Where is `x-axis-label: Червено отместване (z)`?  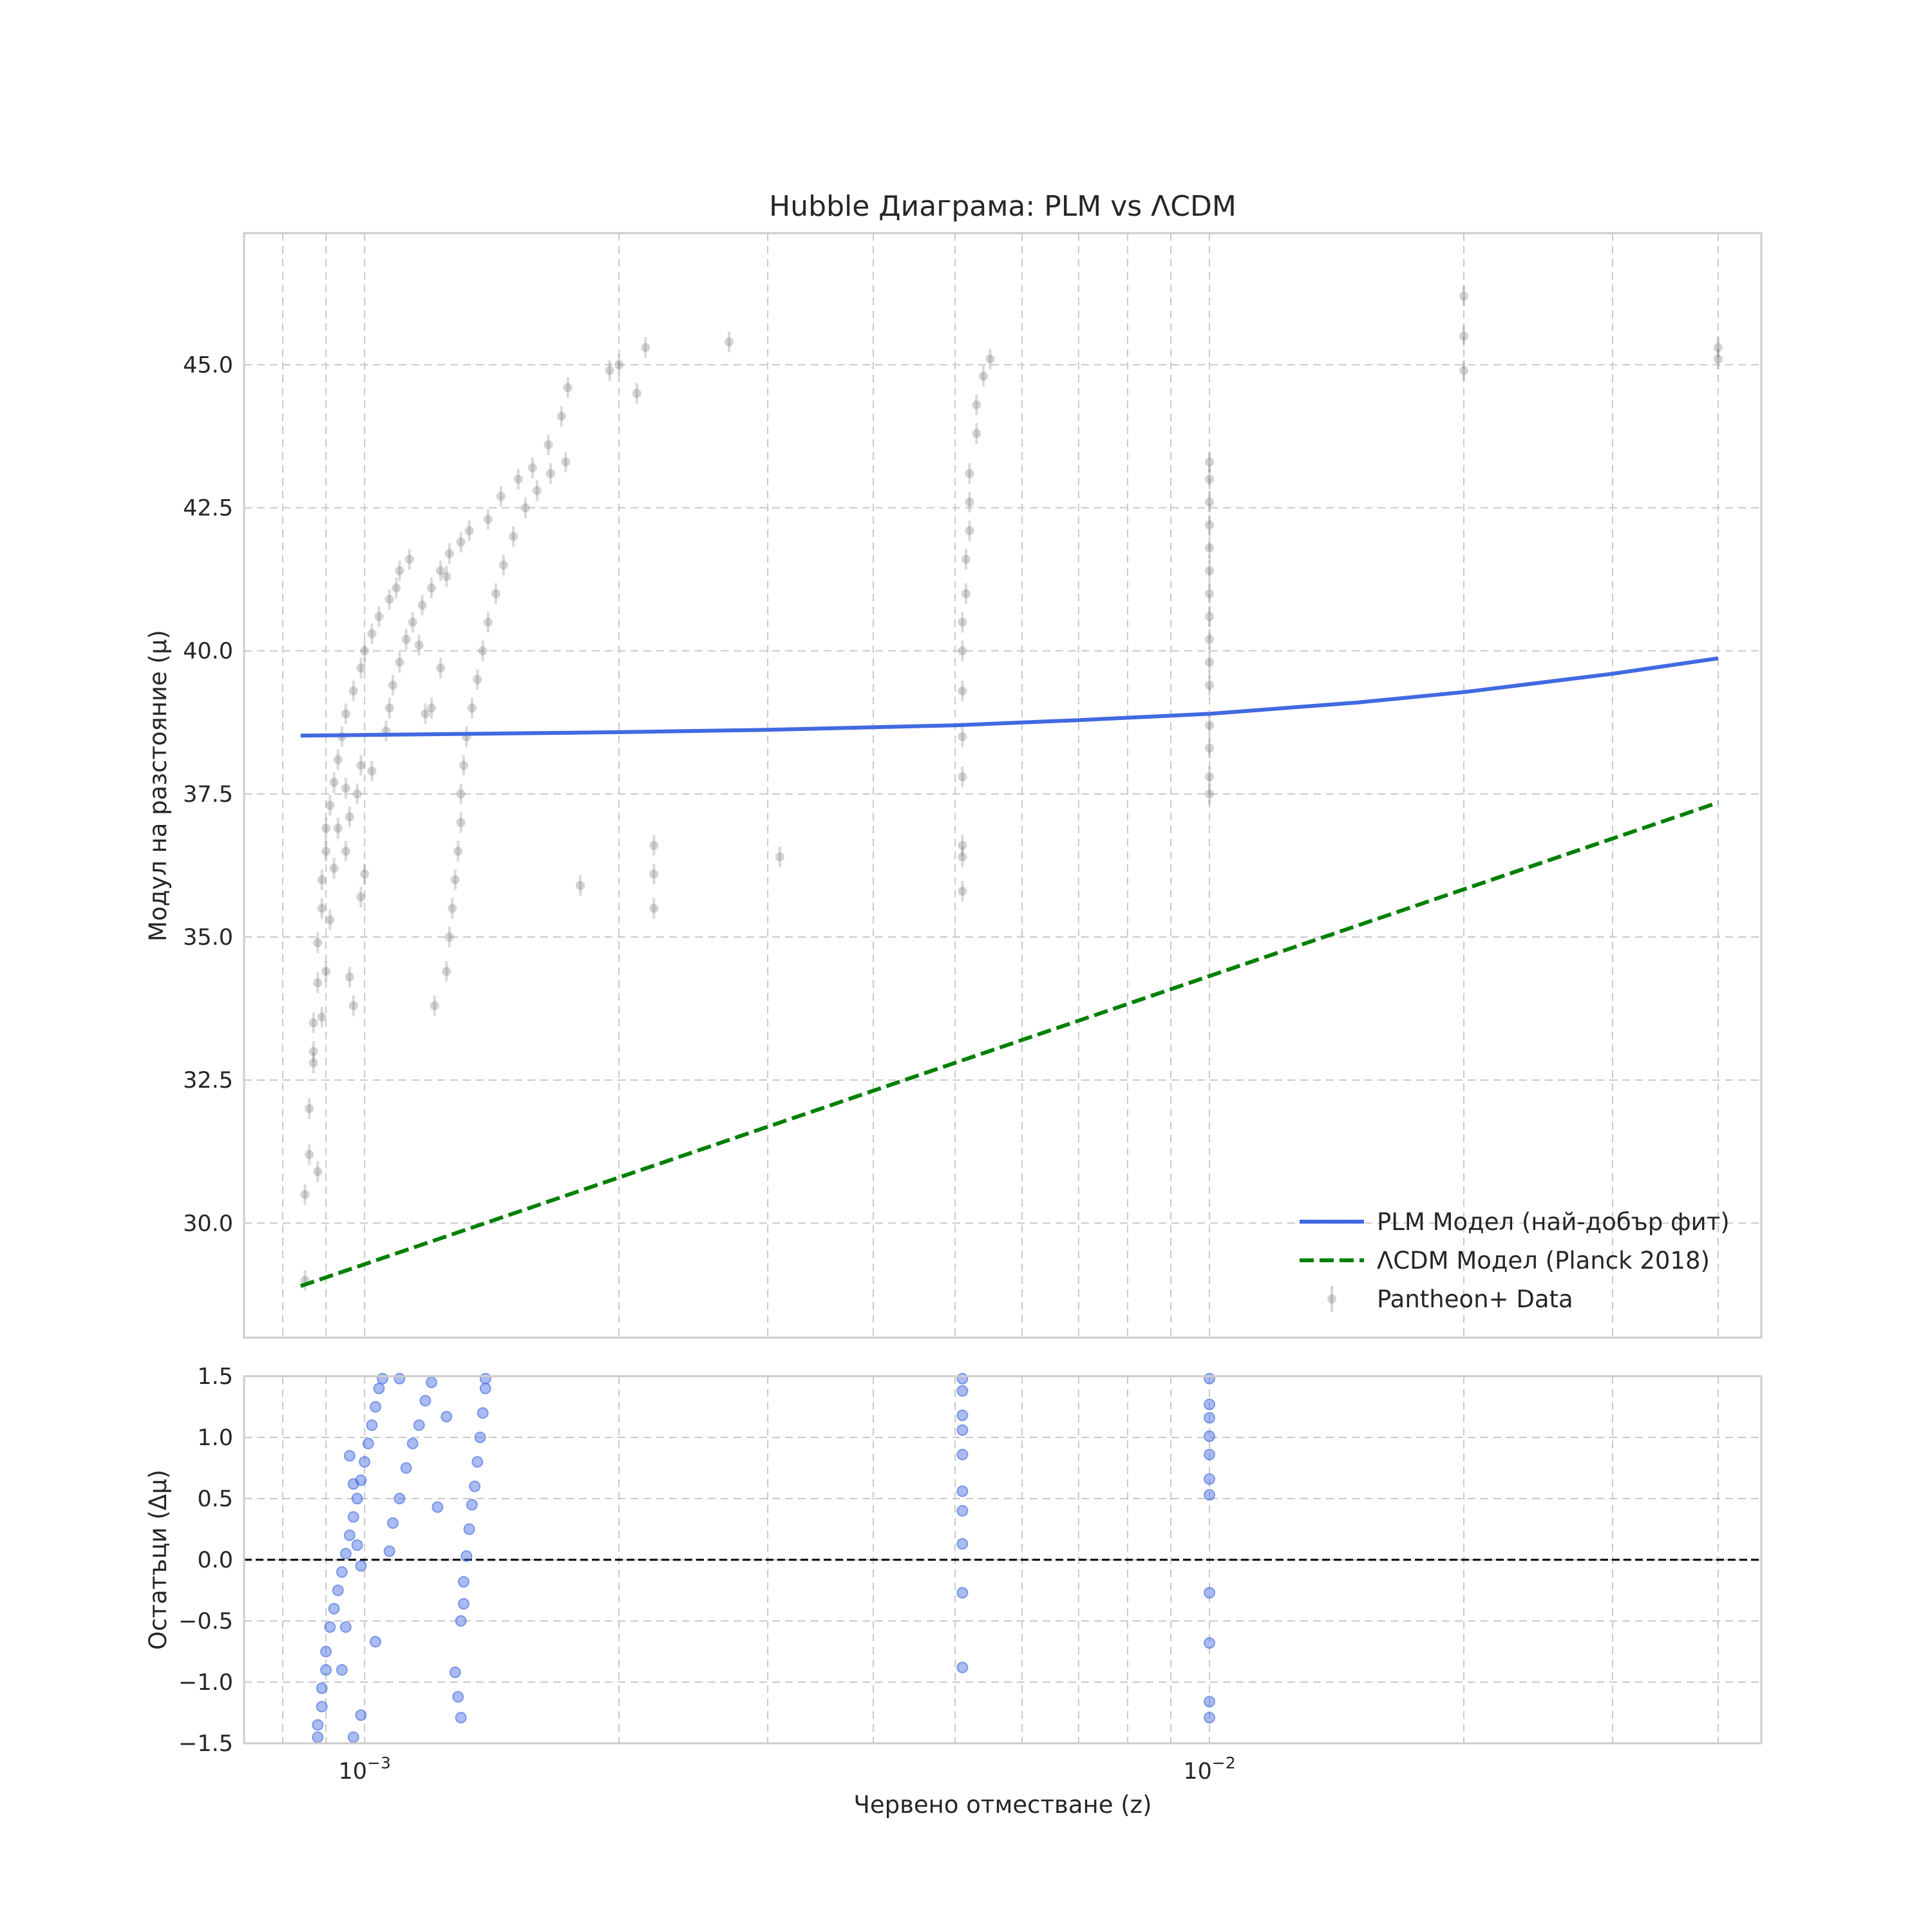 x-axis-label: Червено отместване (z) is located at coordinates (1002, 1805).